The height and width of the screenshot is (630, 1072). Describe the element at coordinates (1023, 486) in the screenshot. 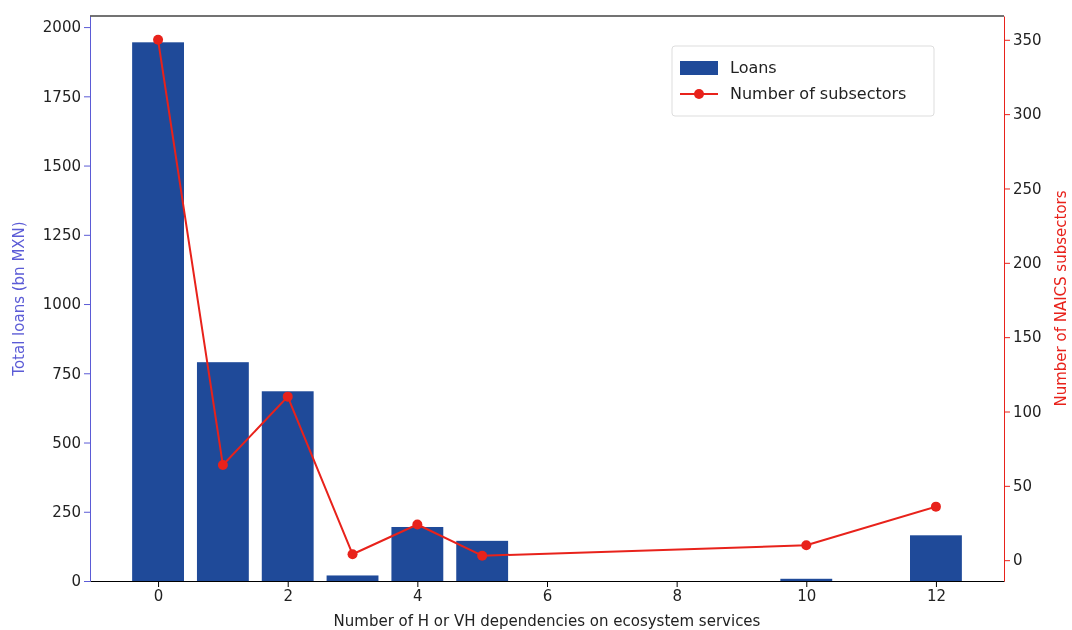

I see `y2-tick-label: 50` at that location.